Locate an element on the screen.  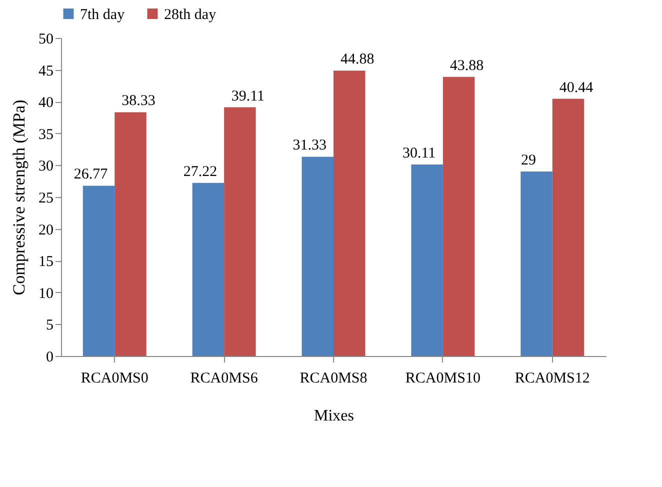
y-tick-label: 30 is located at coordinates (46, 166).